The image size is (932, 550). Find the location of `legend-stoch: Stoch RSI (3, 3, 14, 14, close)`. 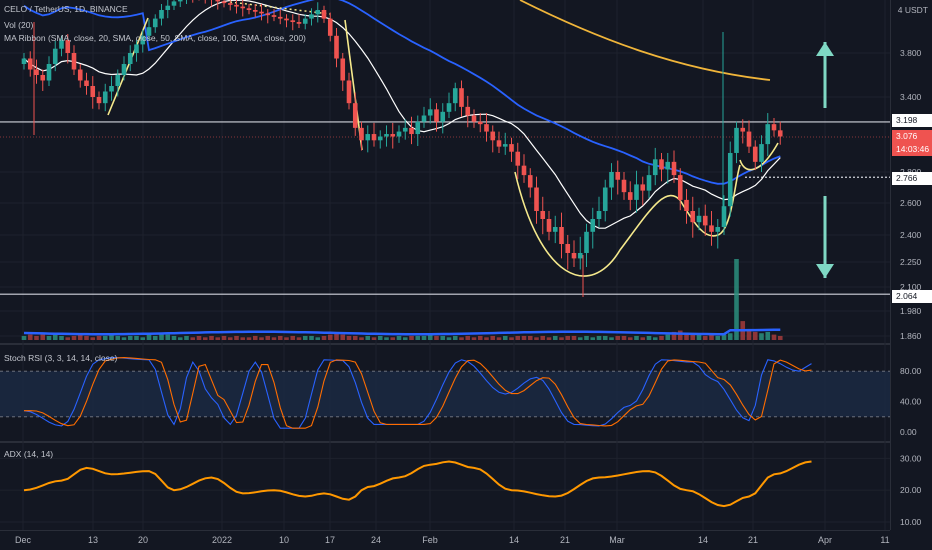

legend-stoch: Stoch RSI (3, 3, 14, 14, close) is located at coordinates (61, 358).